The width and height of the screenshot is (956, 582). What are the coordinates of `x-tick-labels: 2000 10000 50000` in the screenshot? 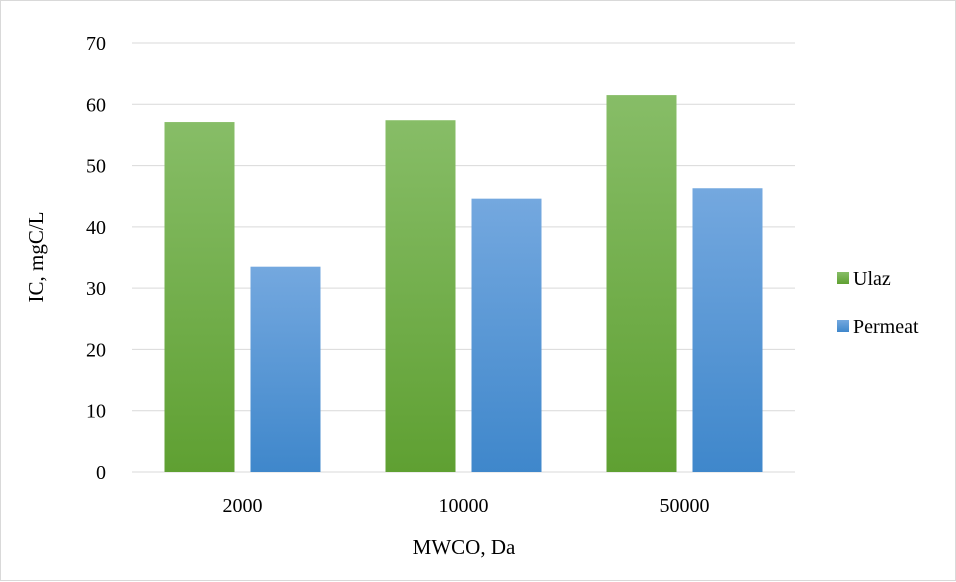 It's located at (466, 506).